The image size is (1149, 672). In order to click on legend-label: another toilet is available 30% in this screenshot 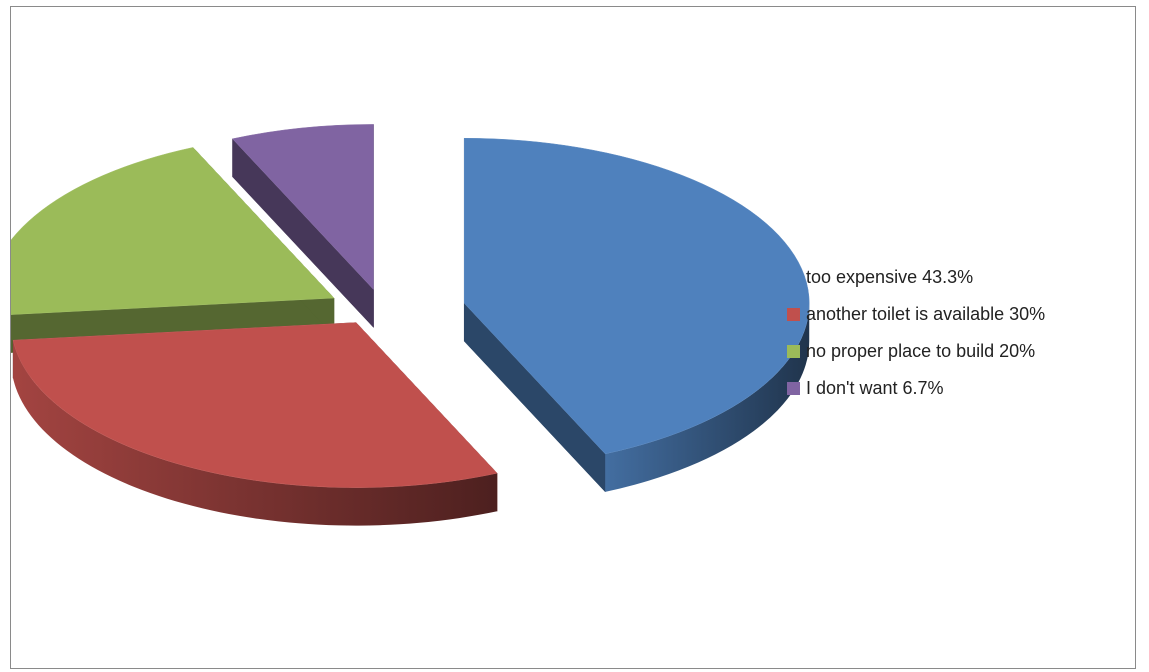, I will do `click(926, 314)`.